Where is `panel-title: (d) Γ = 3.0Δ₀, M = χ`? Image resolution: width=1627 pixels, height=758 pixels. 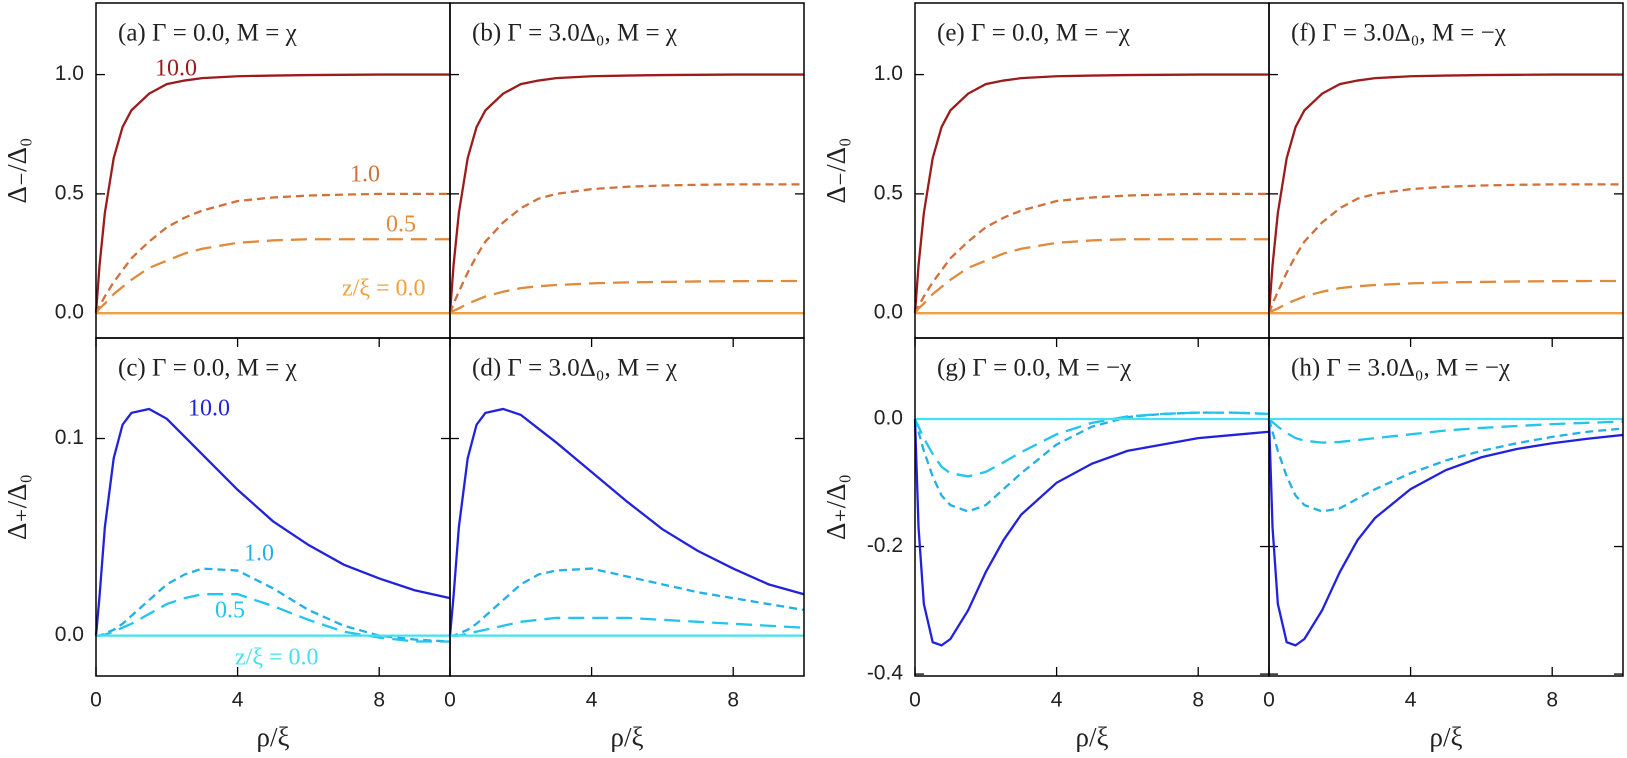 panel-title: (d) Γ = 3.0Δ₀, M = χ is located at coordinates (574, 368).